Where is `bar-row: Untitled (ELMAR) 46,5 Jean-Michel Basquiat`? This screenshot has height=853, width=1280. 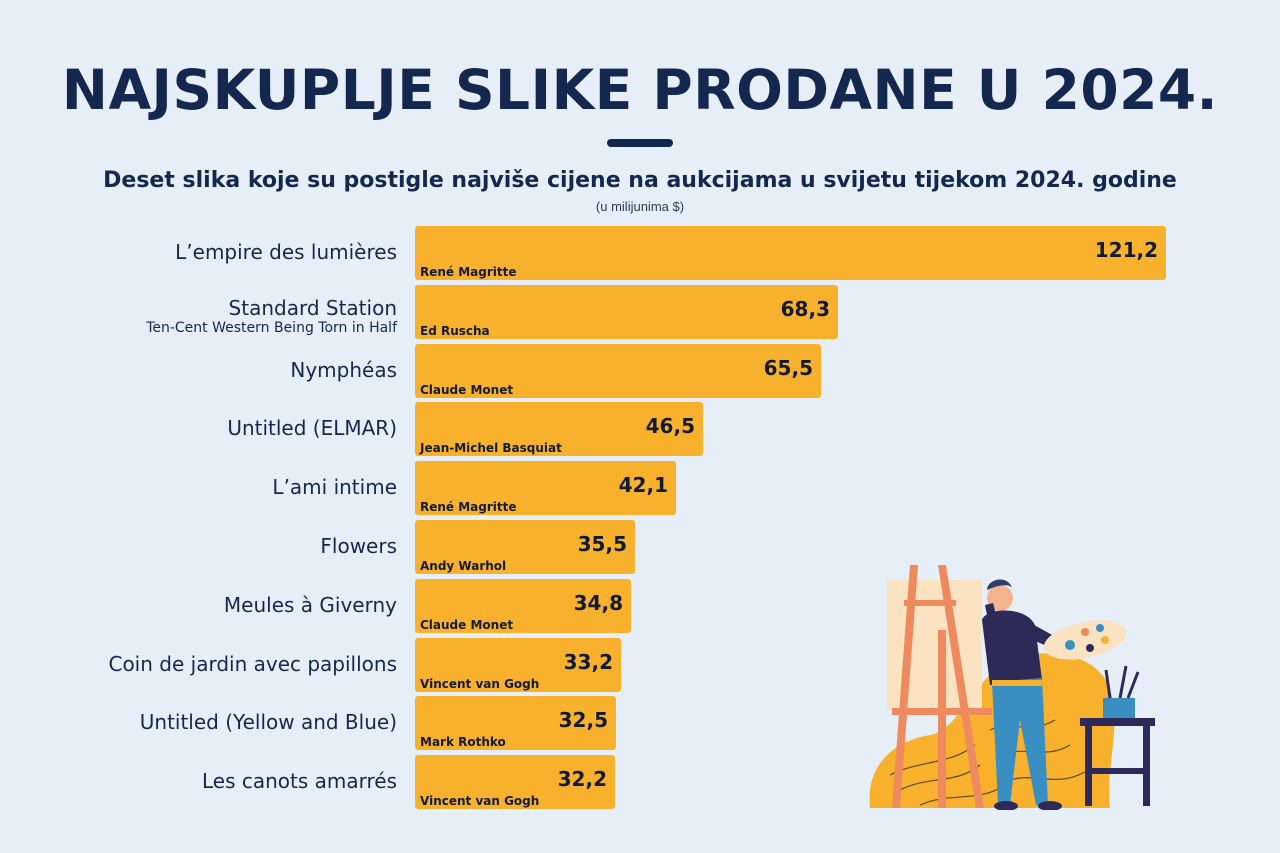
bar-row: Untitled (ELMAR) 46,5 Jean-Michel Basquiat is located at coordinates (640, 429).